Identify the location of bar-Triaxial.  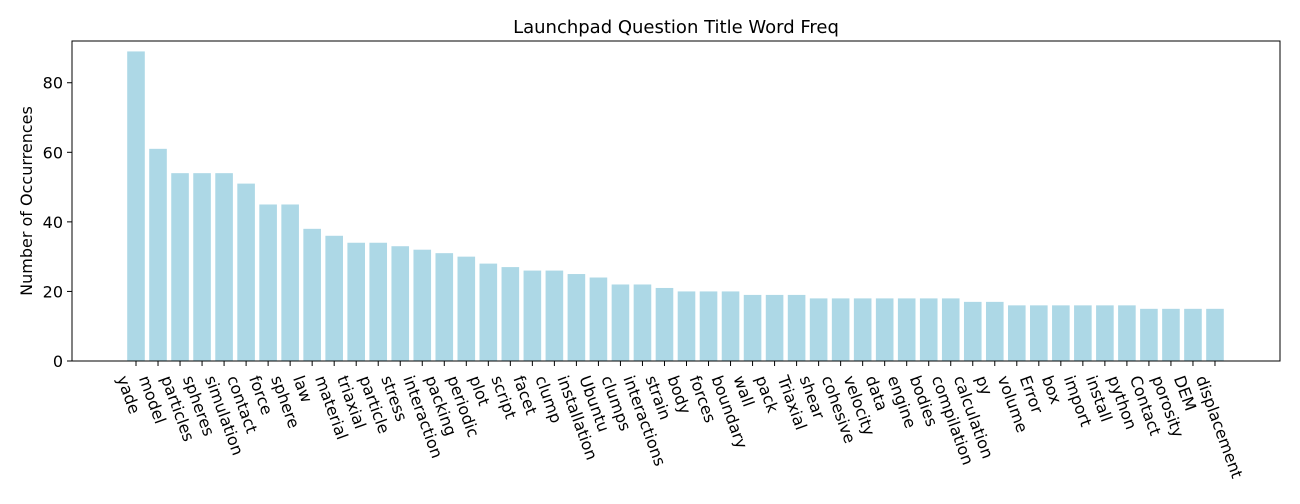
(796, 327).